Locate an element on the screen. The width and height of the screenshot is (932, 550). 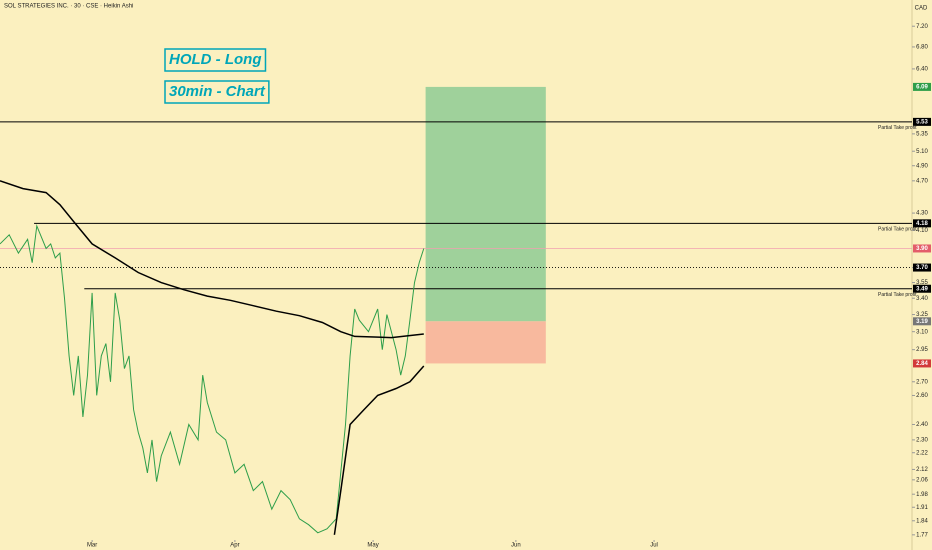
x-tick-label: May is located at coordinates (372, 546).